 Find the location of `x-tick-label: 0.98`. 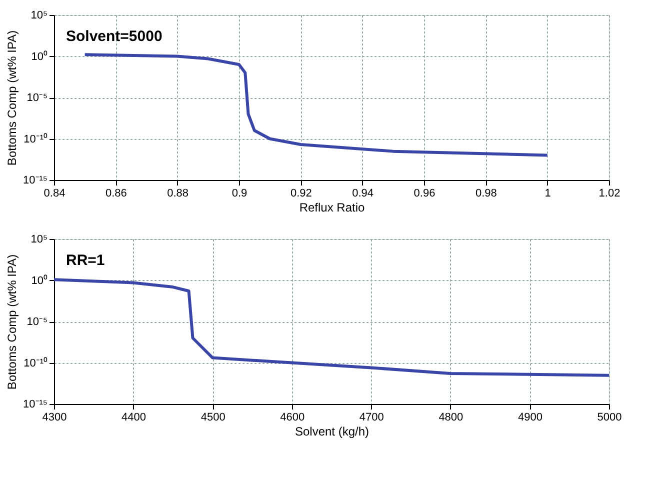

x-tick-label: 0.98 is located at coordinates (486, 194).